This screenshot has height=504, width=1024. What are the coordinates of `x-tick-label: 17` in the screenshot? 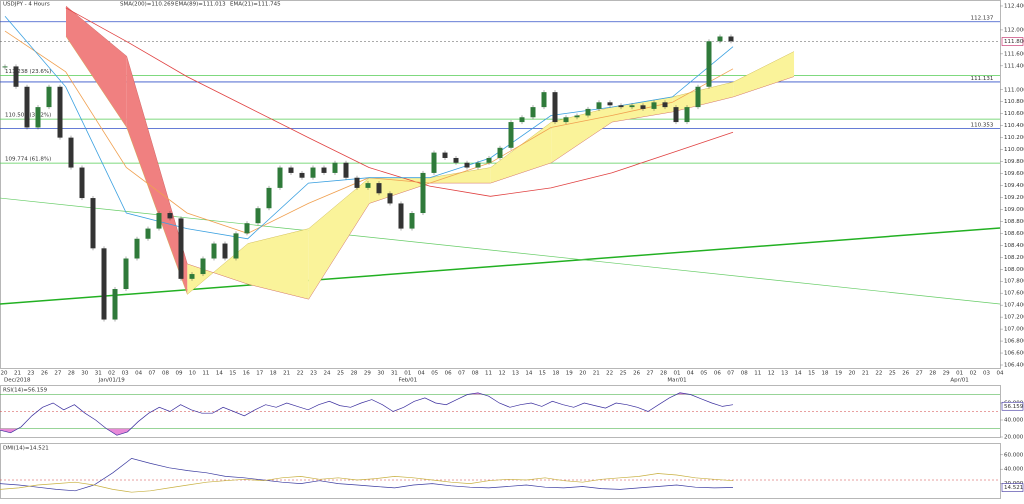 It's located at (259, 374).